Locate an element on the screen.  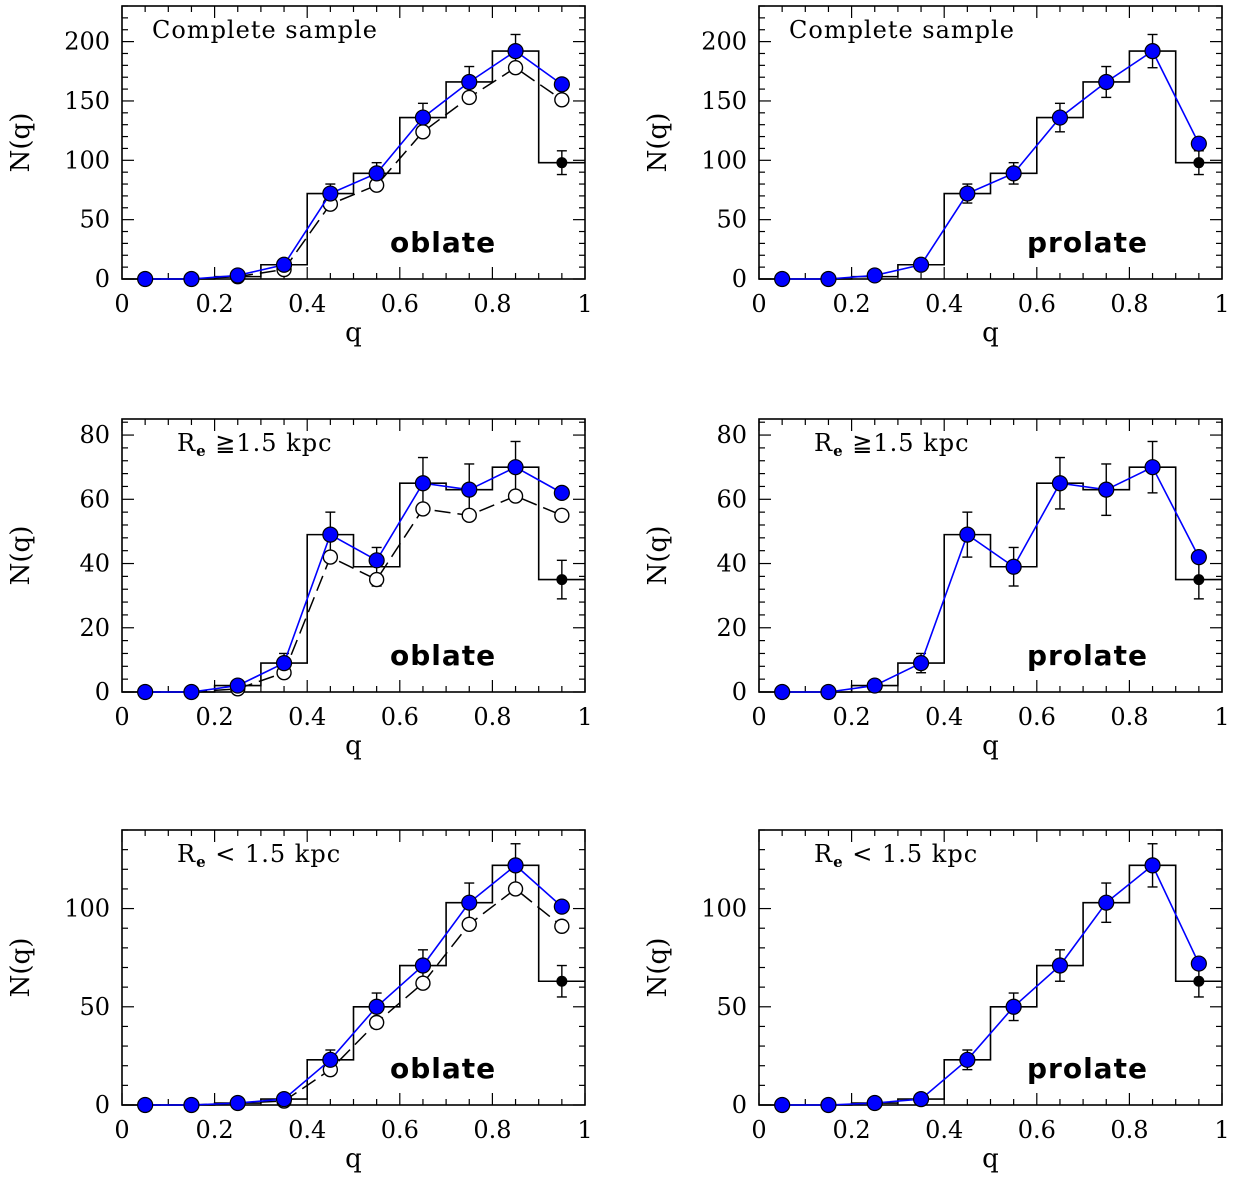
y-tick-label: 200 is located at coordinates (87, 42).